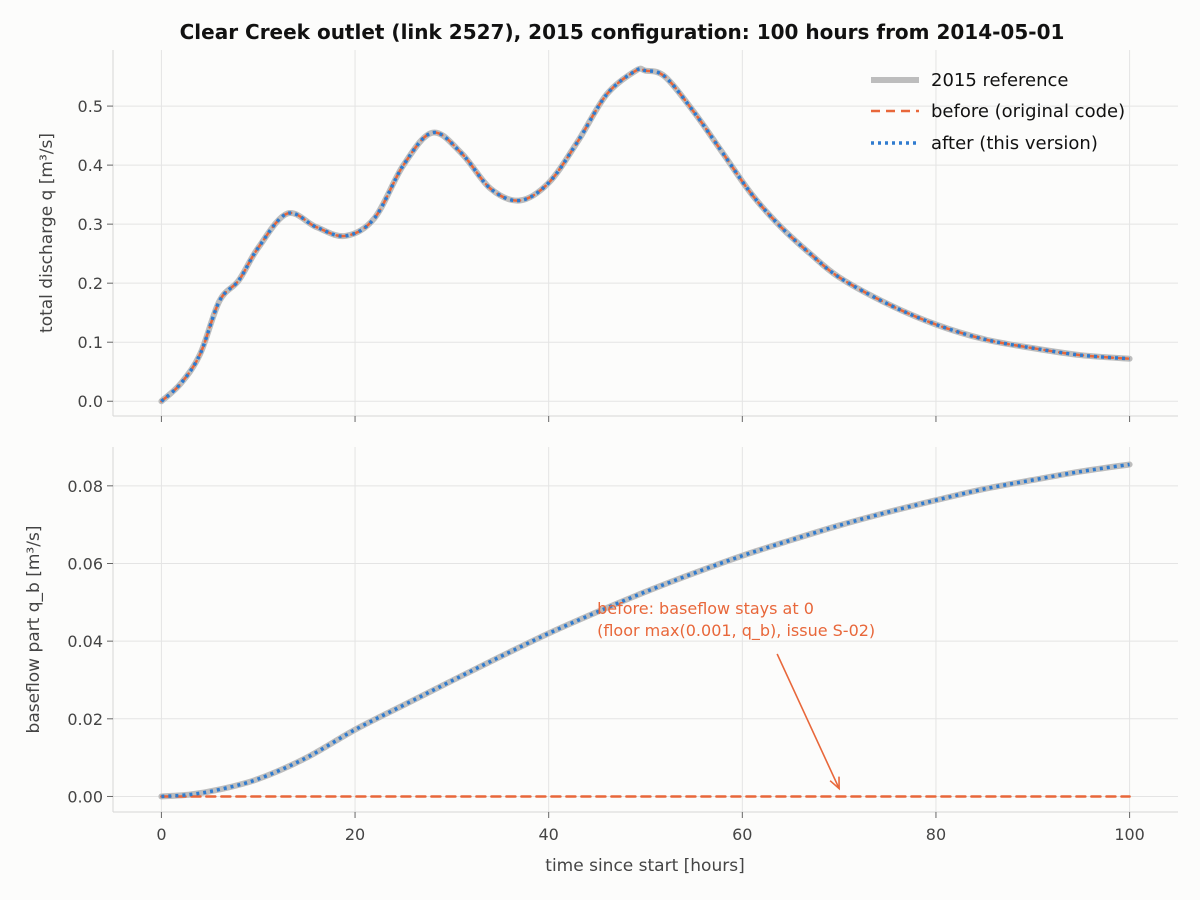 This screenshot has height=900, width=1200. I want to click on x-tick-label: 40, so click(549, 834).